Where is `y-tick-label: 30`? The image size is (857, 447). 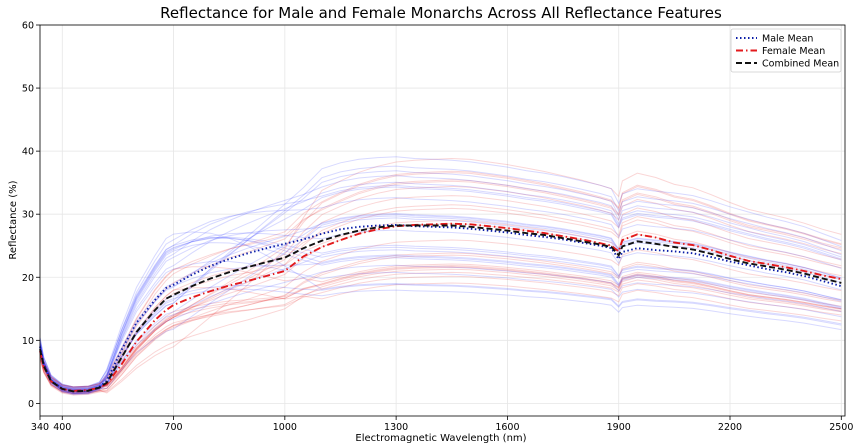 y-tick-label: 30 is located at coordinates (28, 215).